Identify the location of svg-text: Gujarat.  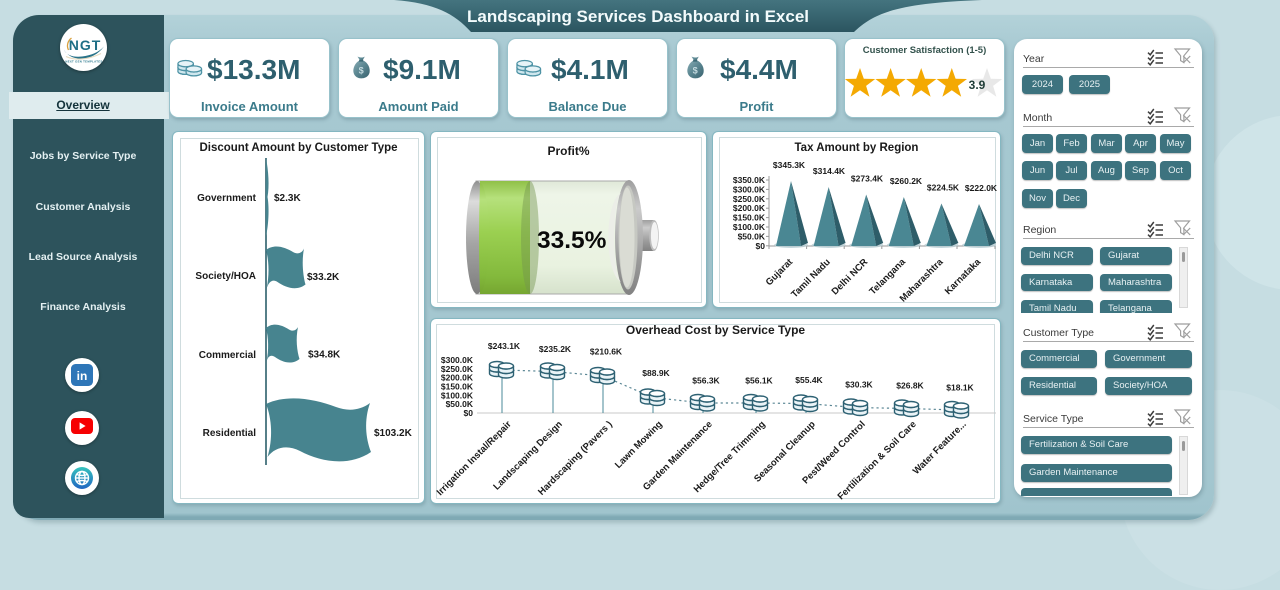
(780, 272).